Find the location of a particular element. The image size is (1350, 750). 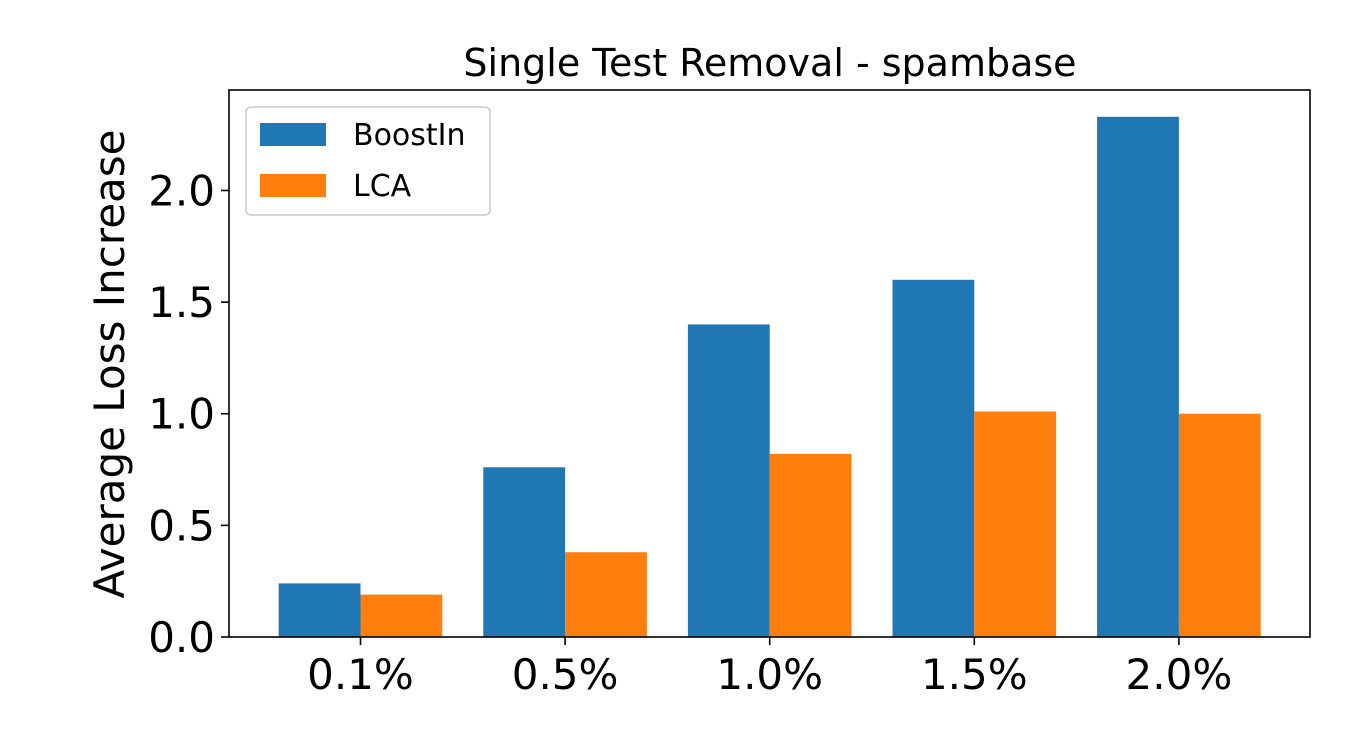

x-tick-label: 0.1% is located at coordinates (360, 674).